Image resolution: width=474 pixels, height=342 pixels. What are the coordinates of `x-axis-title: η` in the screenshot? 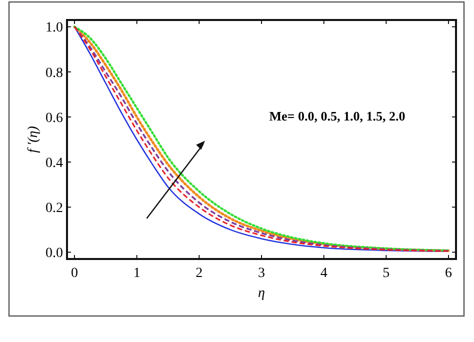 It's located at (262, 293).